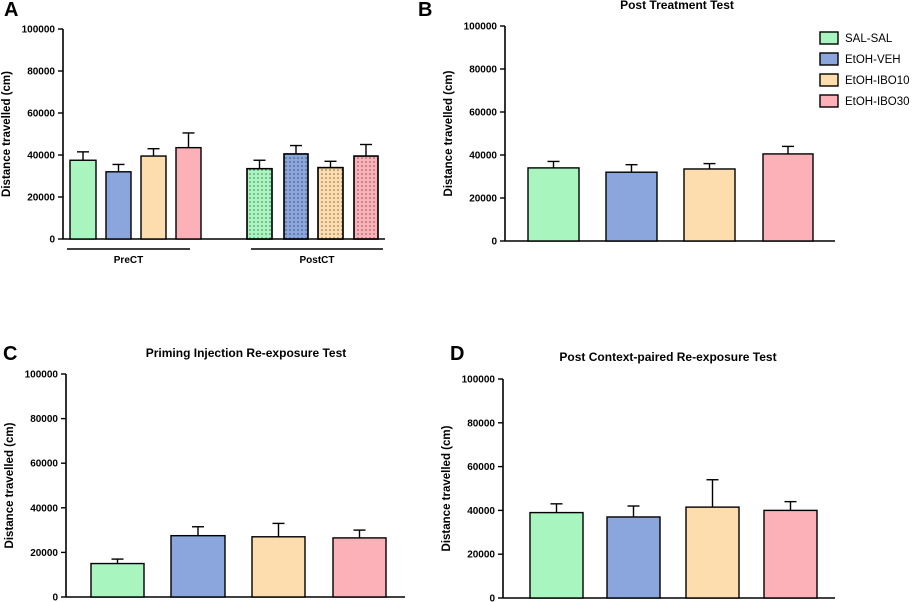  I want to click on bar-postct-etoh-veh-pattern, so click(296, 196).